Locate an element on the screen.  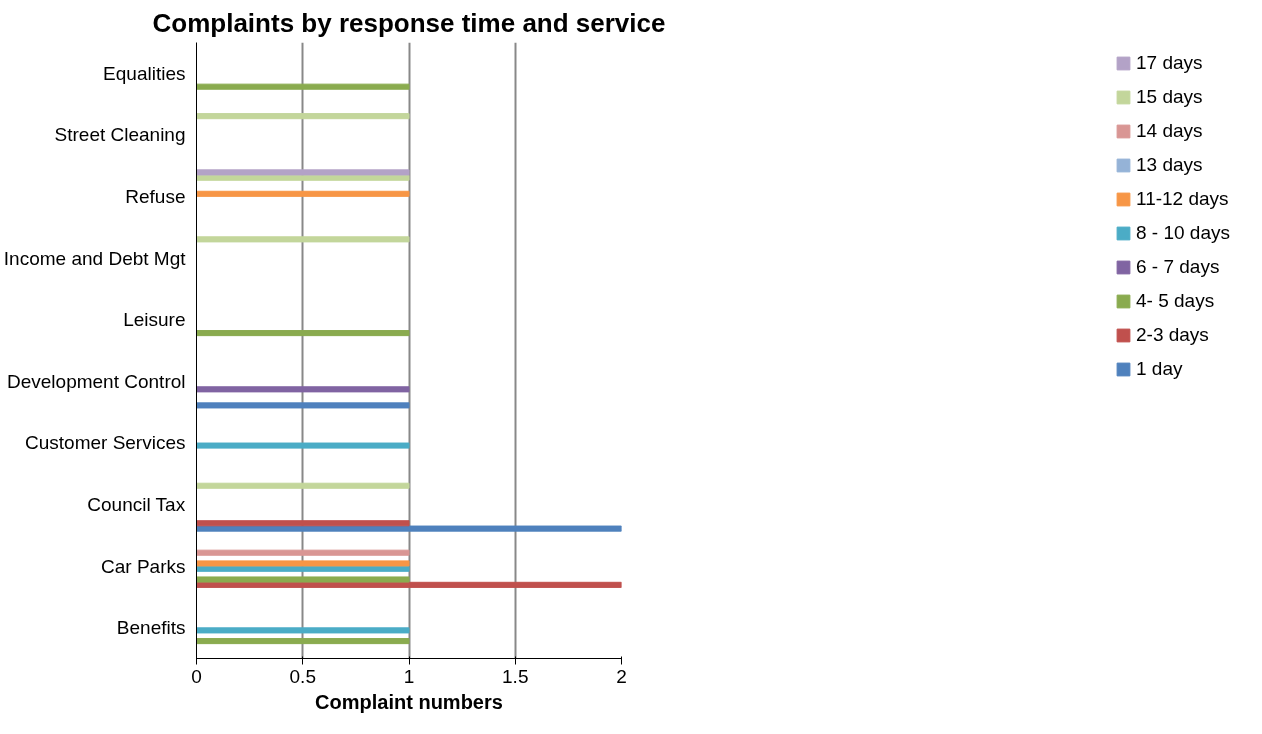
y-tick-label: Customer Services is located at coordinates (105, 443).